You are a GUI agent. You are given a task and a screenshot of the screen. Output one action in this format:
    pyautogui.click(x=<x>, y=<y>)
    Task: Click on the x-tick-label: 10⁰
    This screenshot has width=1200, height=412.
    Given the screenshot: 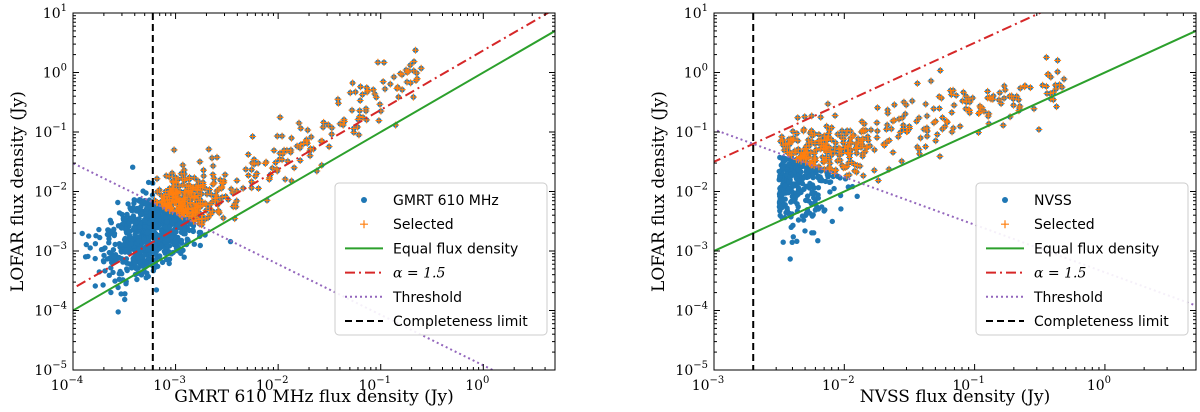 What is the action you would take?
    pyautogui.click(x=477, y=384)
    